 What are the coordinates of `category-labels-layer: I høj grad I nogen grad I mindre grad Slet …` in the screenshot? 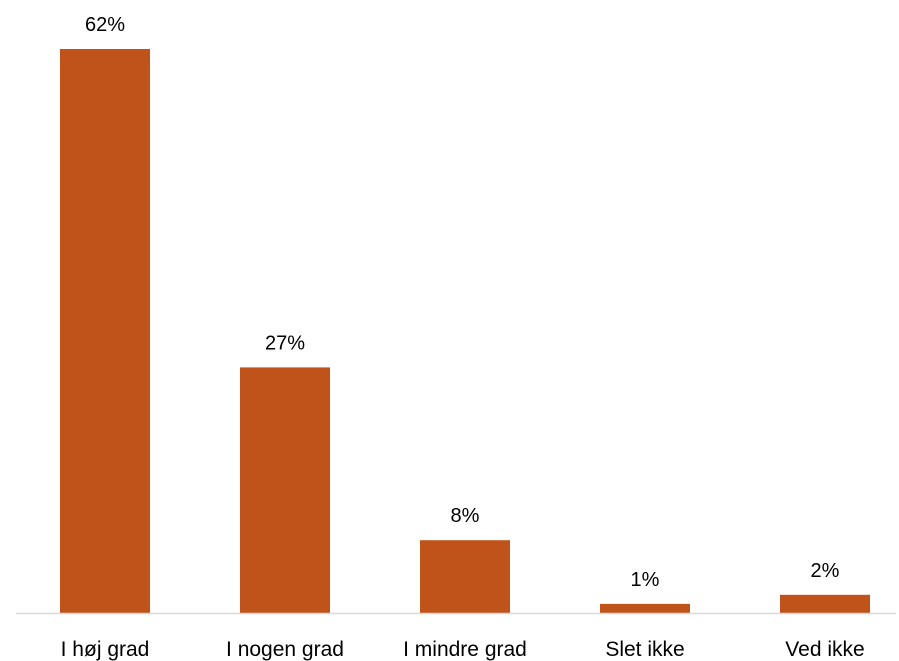 It's located at (463, 649).